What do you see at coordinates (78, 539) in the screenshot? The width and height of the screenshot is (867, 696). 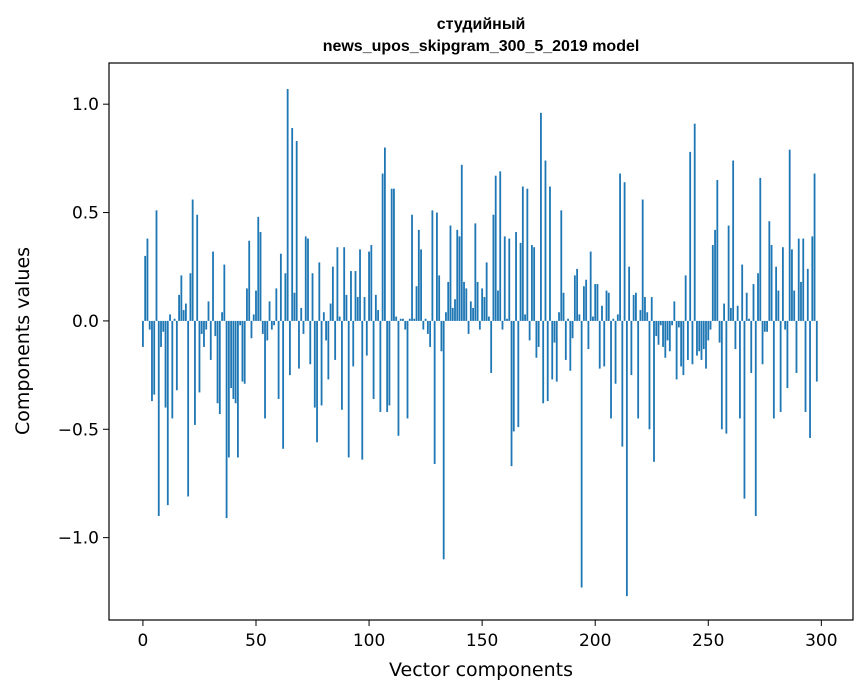 I see `y-tick-label: −1.0` at bounding box center [78, 539].